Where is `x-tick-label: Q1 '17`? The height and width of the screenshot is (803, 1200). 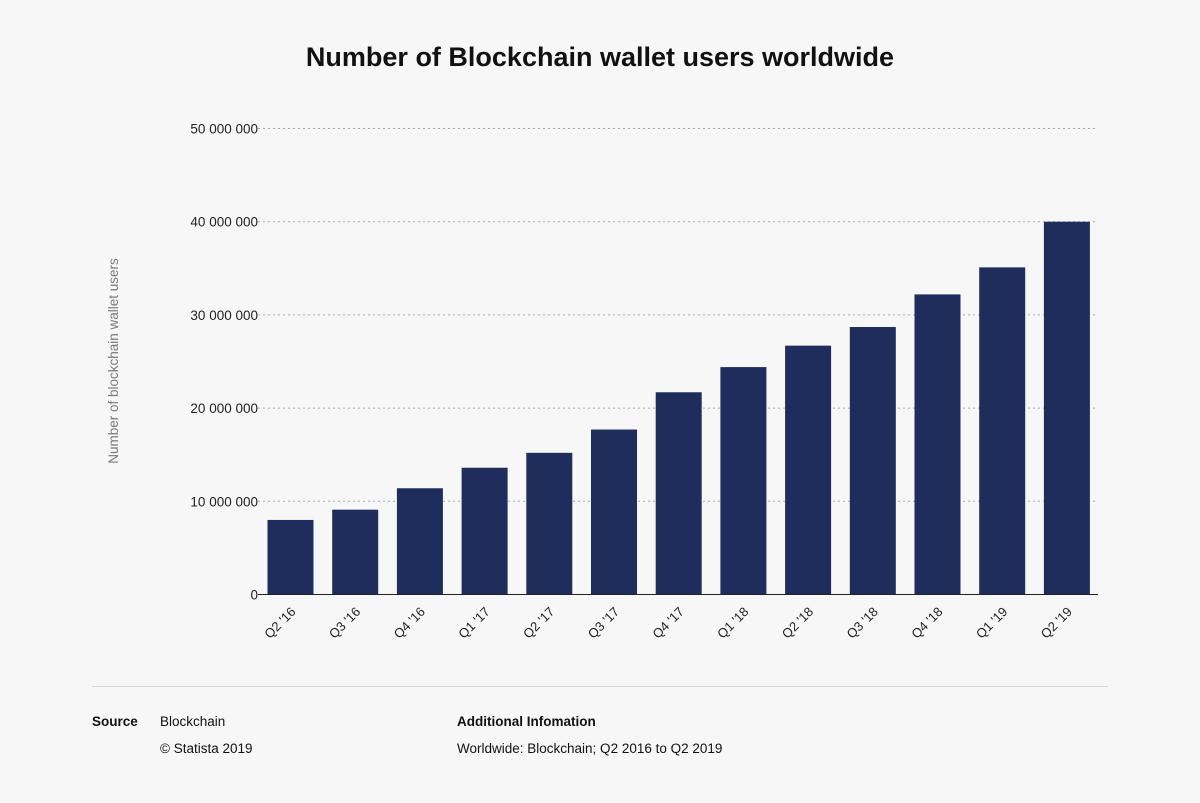
x-tick-label: Q1 '17 is located at coordinates (473, 622).